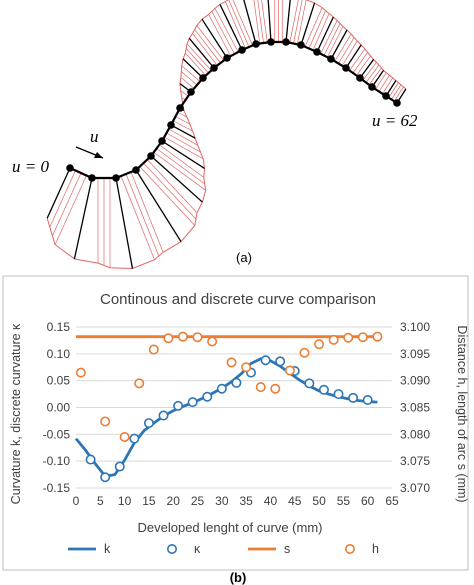 The width and height of the screenshot is (474, 585). What do you see at coordinates (222, 501) in the screenshot?
I see `x-tick-label: 30` at bounding box center [222, 501].